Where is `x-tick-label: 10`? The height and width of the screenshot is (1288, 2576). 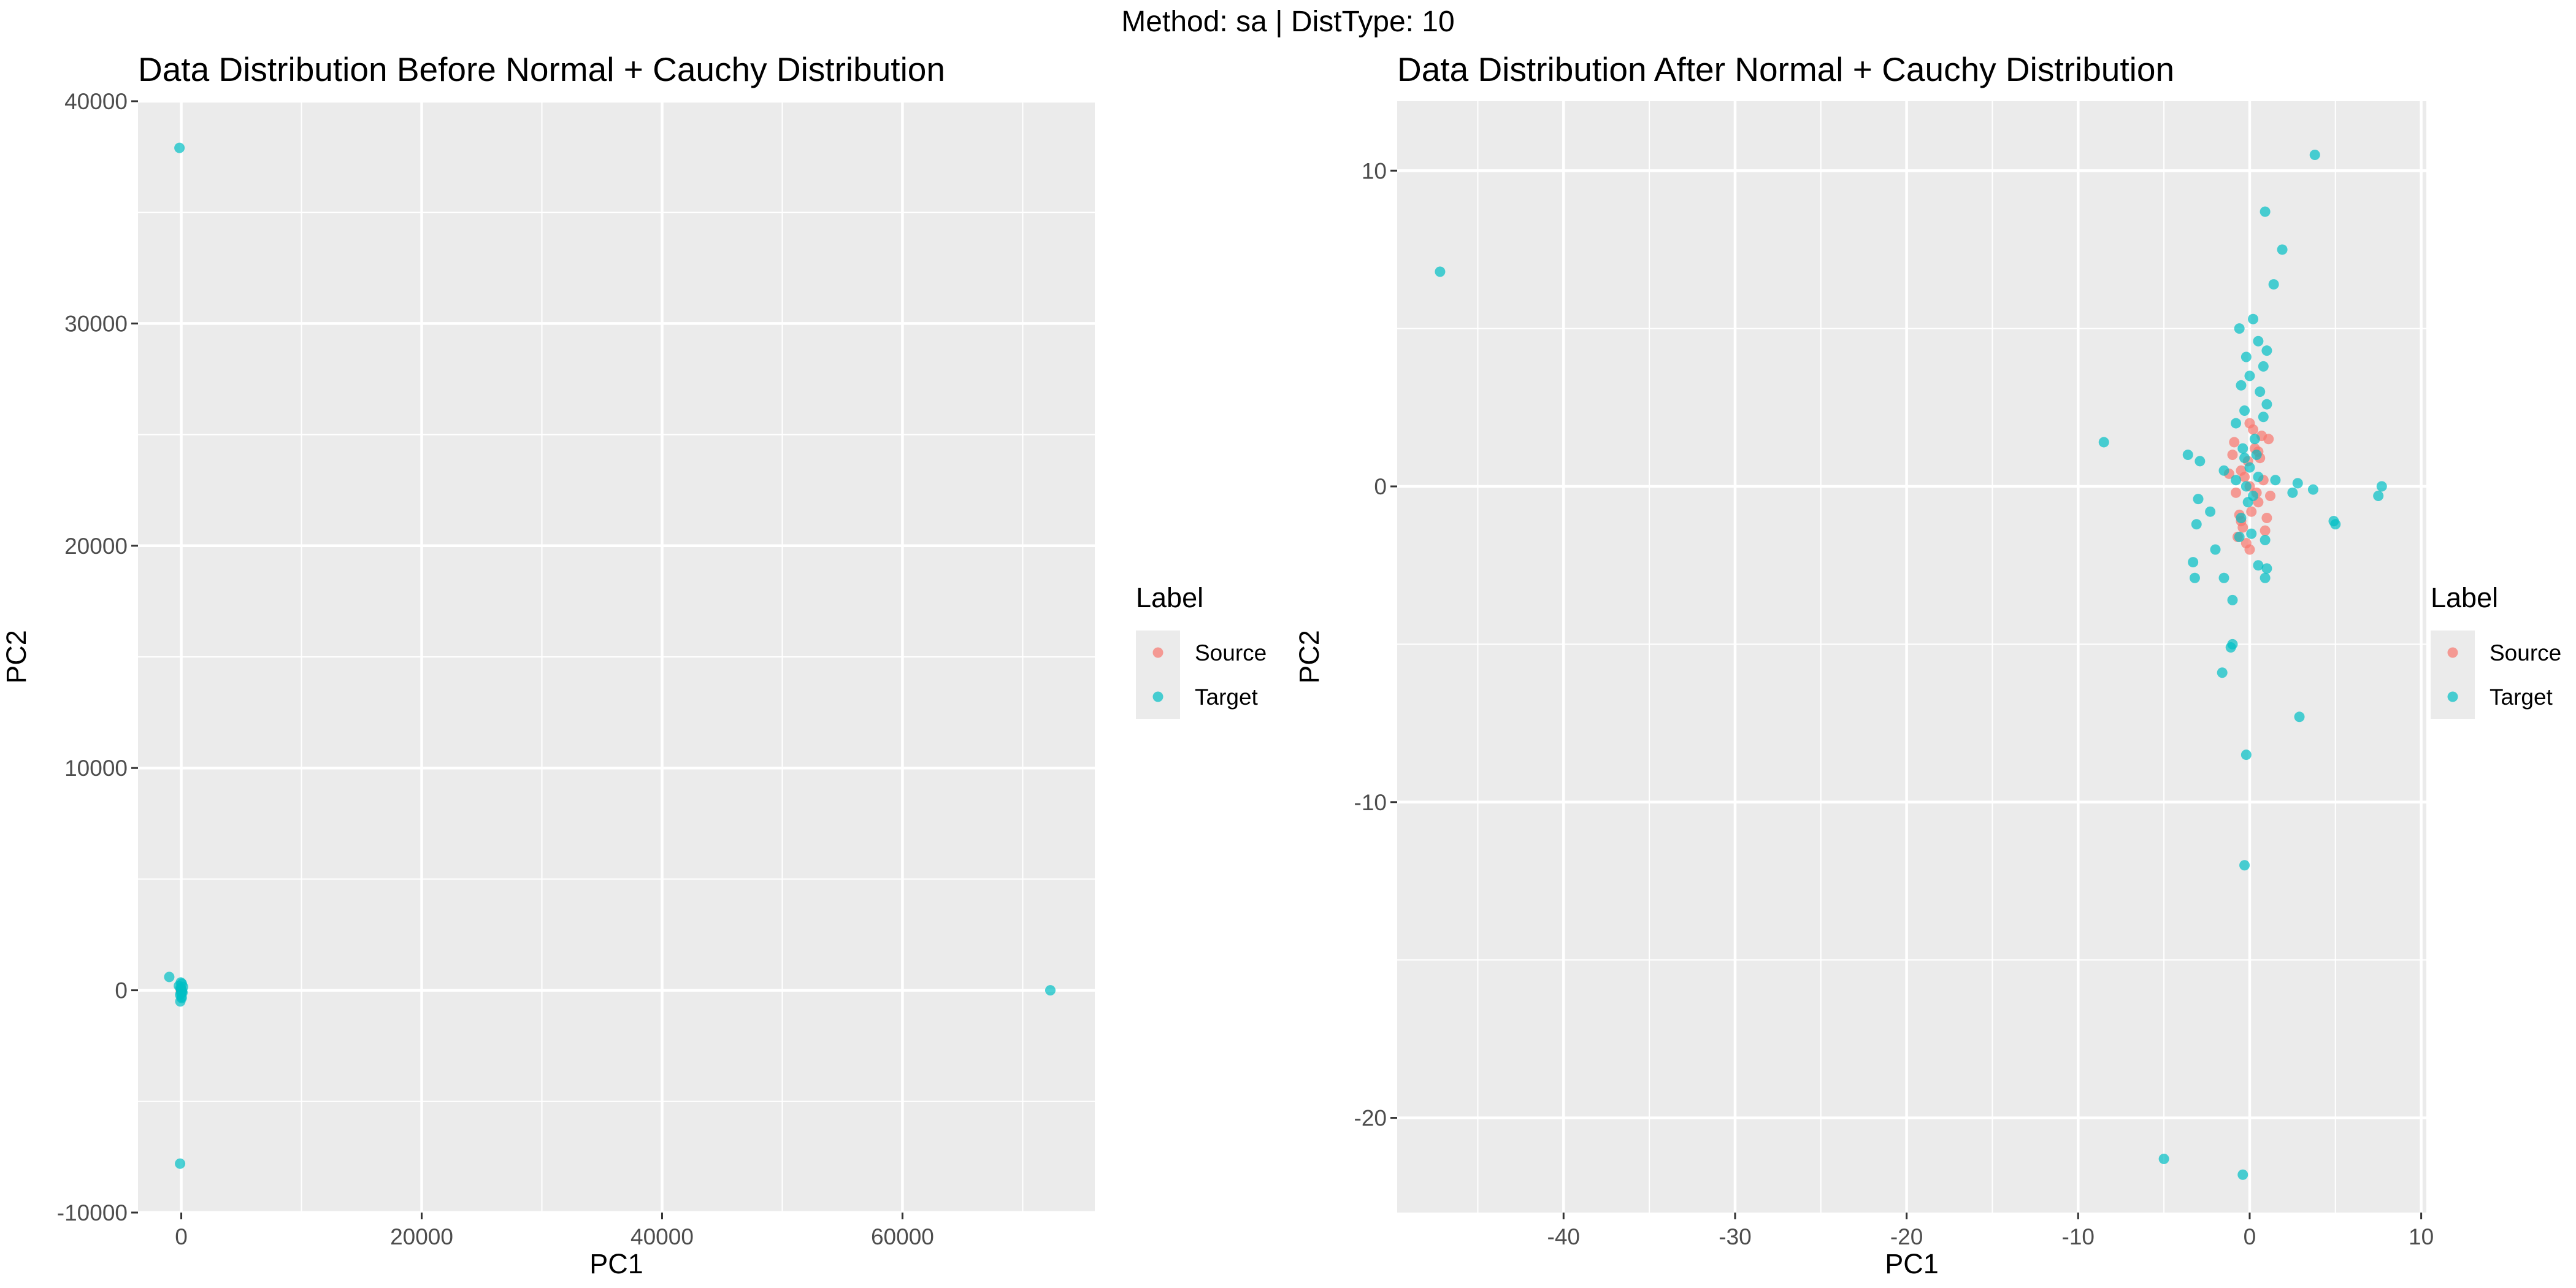 x-tick-label: 10 is located at coordinates (2421, 1236).